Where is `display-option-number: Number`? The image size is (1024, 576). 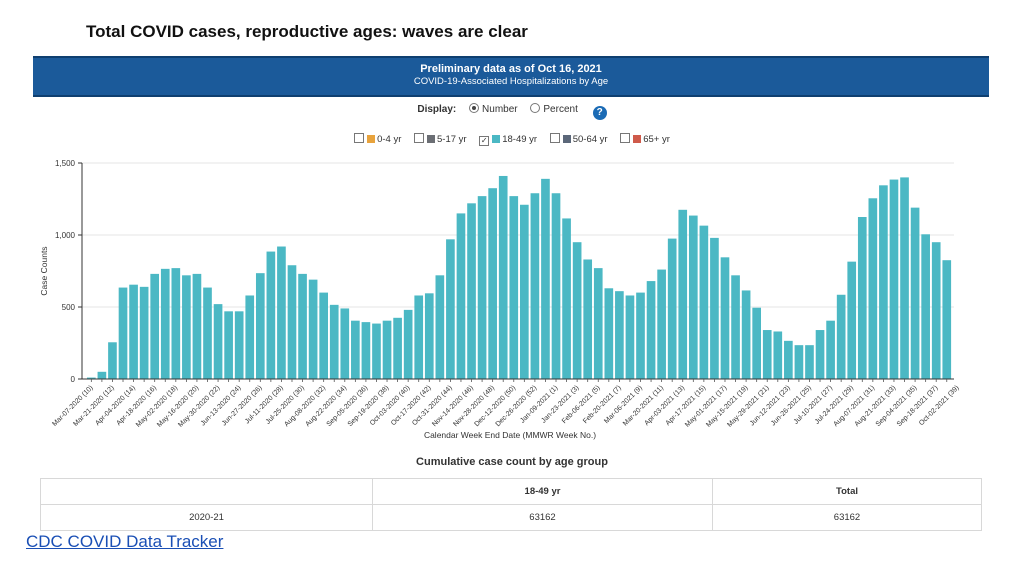 display-option-number: Number is located at coordinates (491, 109).